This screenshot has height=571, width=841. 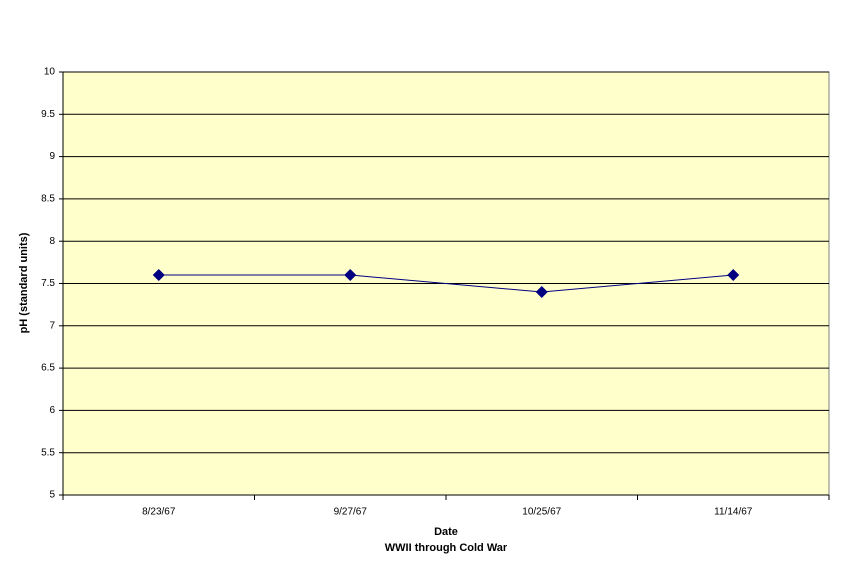 I want to click on y-tick-label: 5.5, so click(x=48, y=452).